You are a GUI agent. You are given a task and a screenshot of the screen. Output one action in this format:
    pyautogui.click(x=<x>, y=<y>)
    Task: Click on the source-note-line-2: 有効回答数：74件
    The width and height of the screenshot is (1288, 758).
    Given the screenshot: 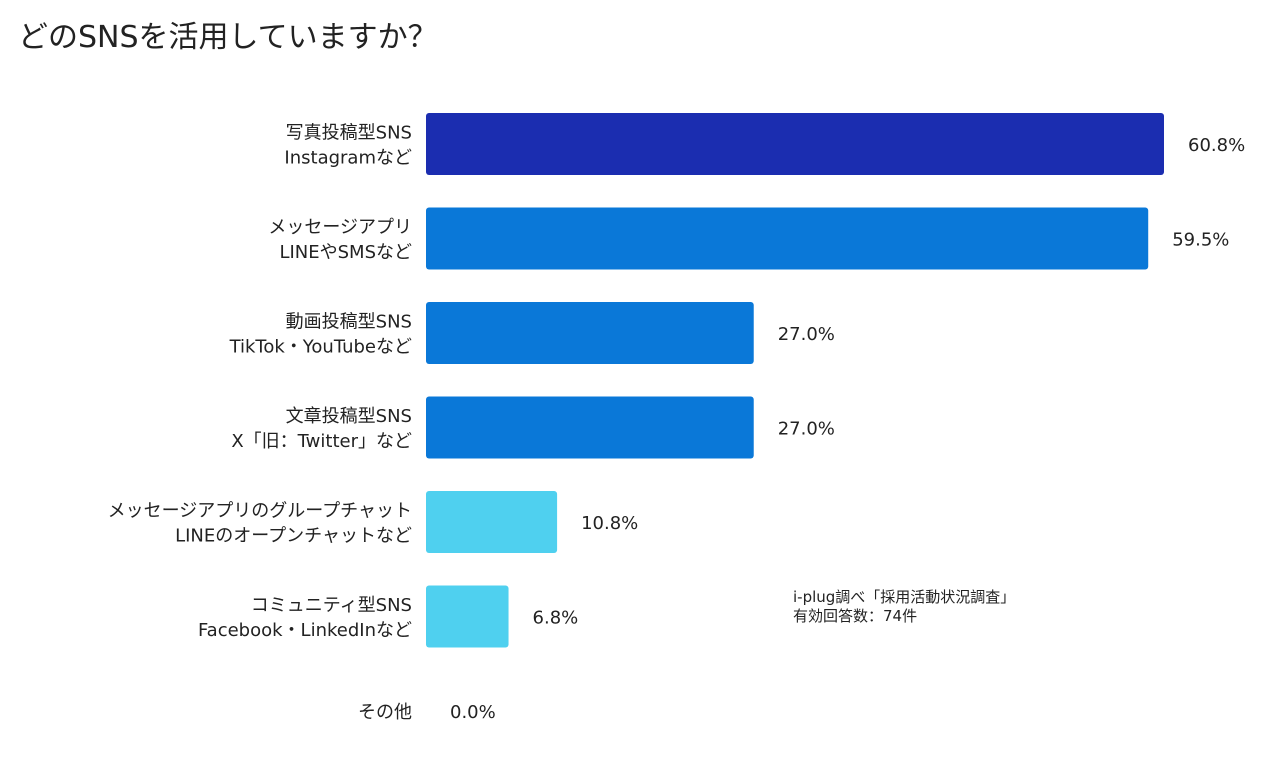 What is the action you would take?
    pyautogui.click(x=855, y=616)
    